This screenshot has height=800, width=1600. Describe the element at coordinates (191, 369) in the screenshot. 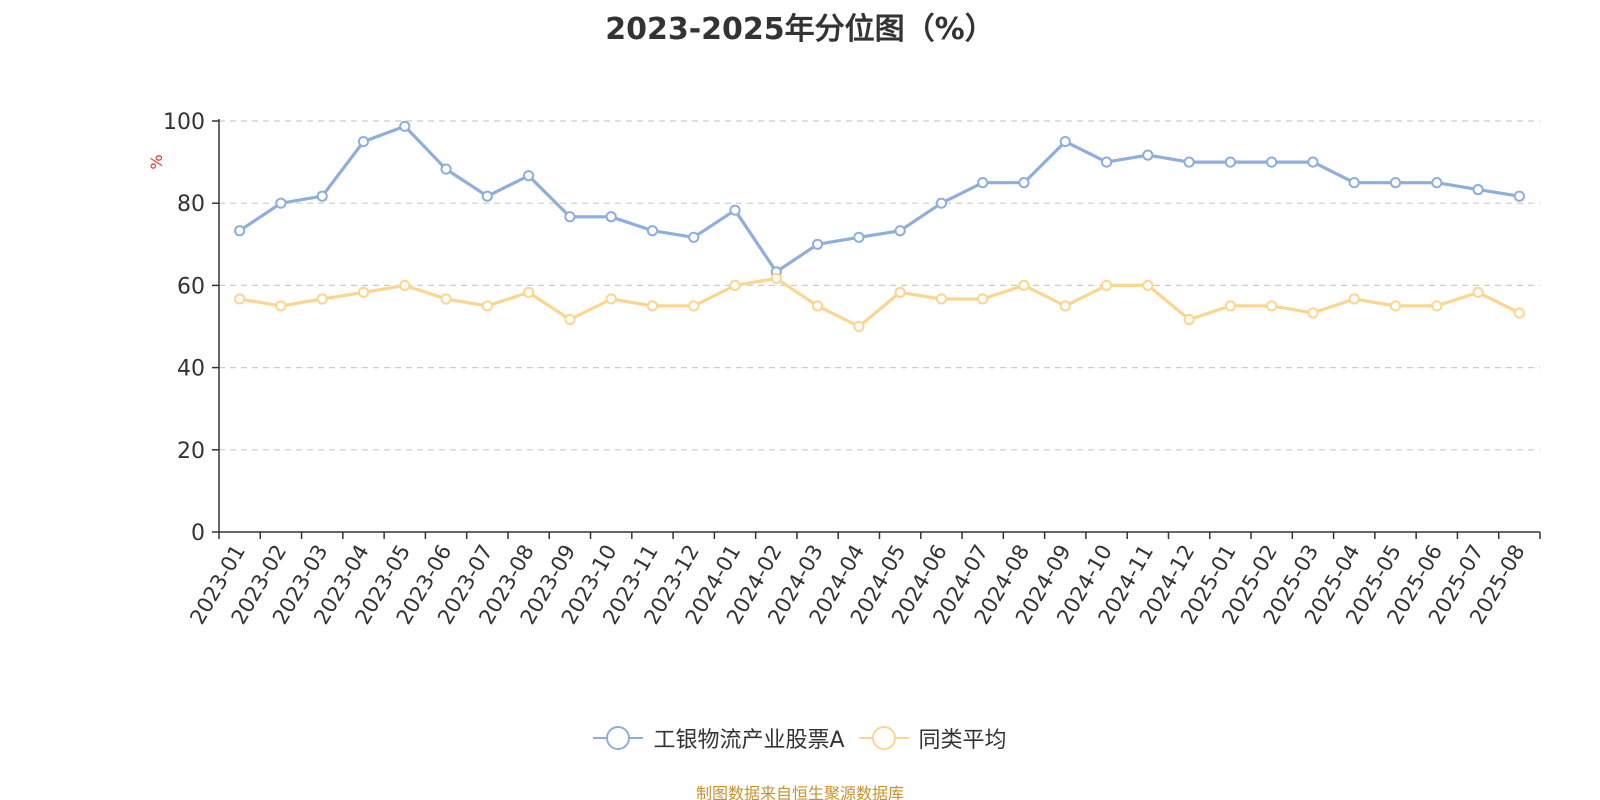

I see `y-tick-label-40: 40` at that location.